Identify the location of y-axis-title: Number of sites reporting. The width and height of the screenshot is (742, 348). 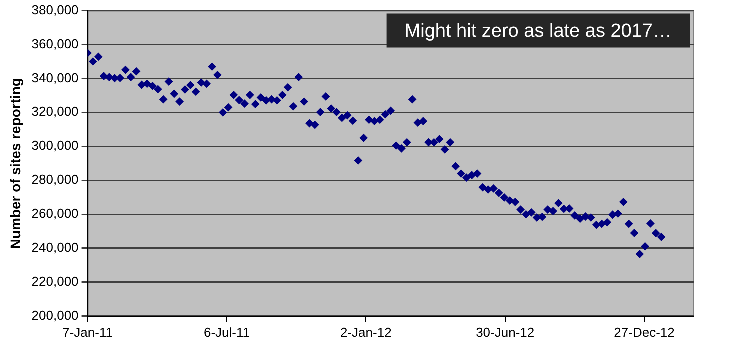
(15, 164).